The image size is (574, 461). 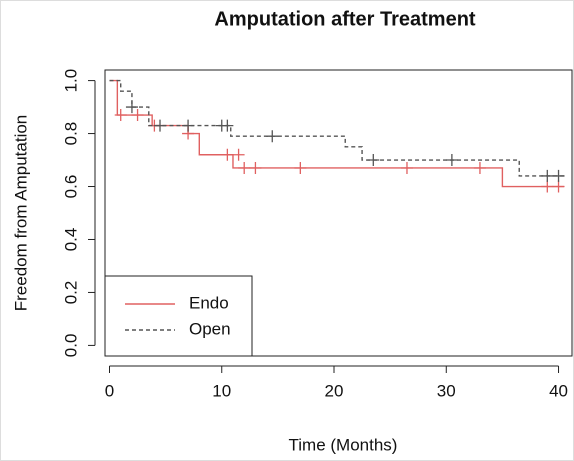 I want to click on y-tick-label: 0.4, so click(x=70, y=240).